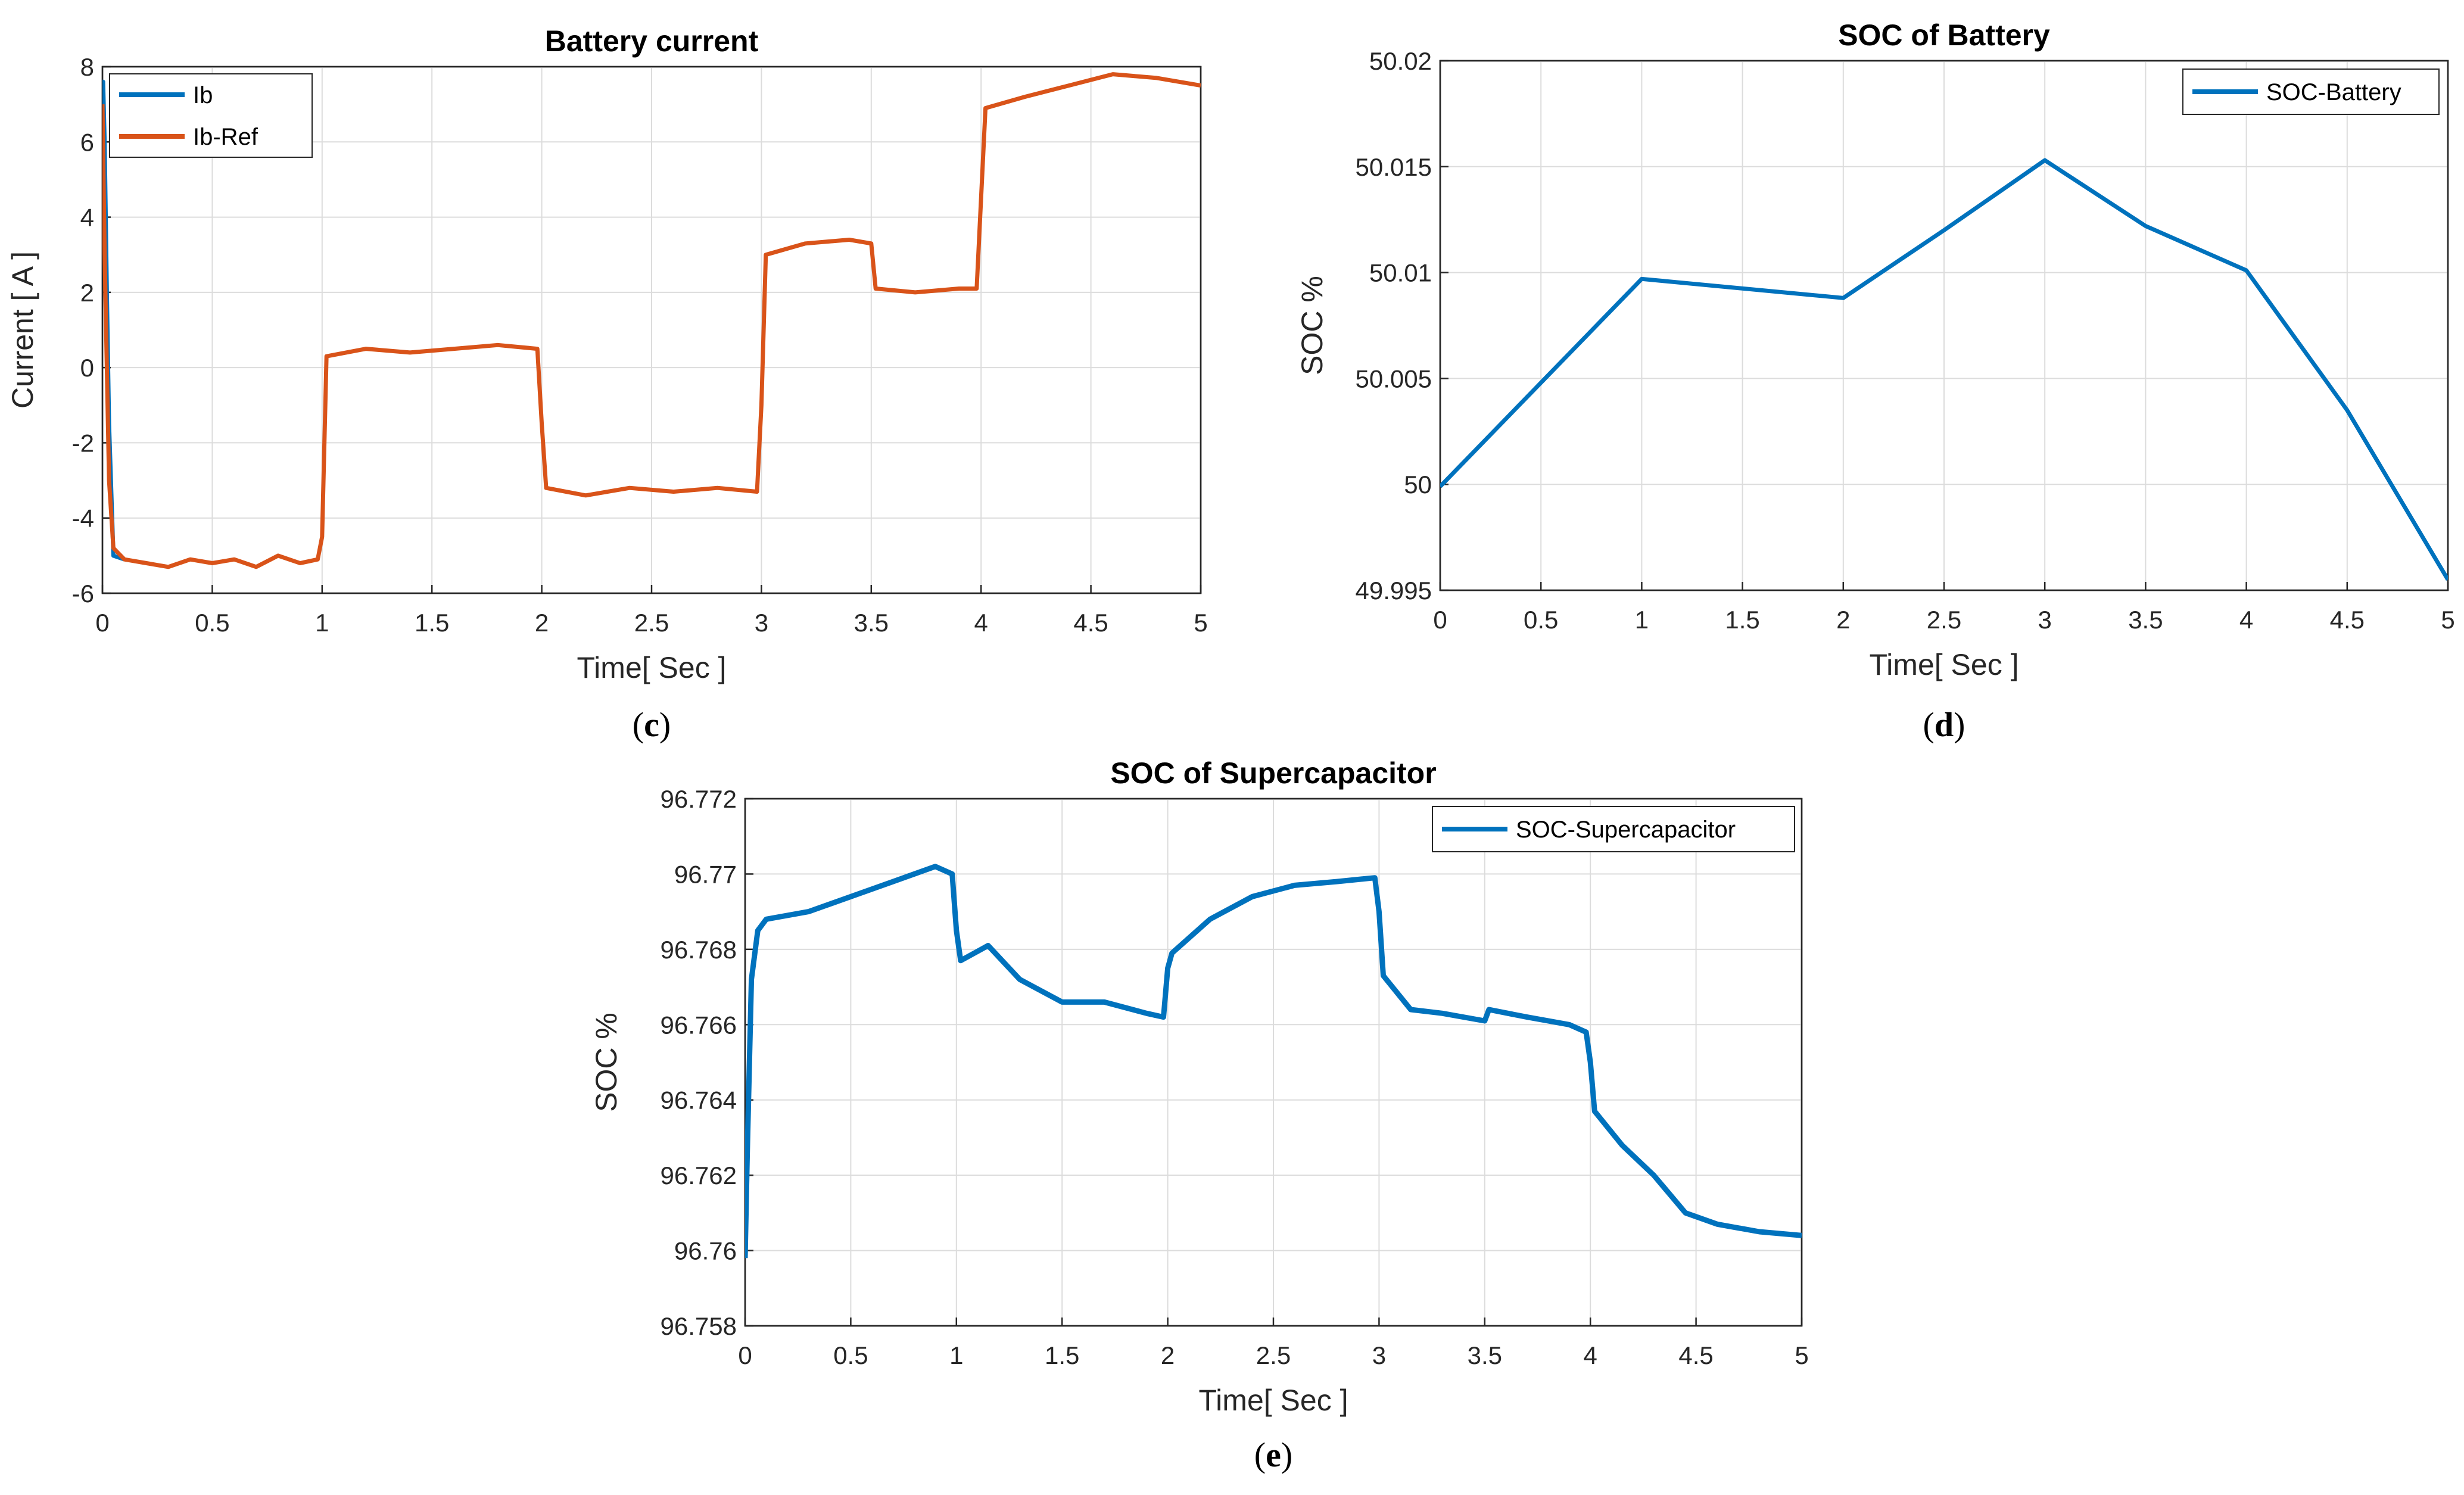 The width and height of the screenshot is (2464, 1495). Describe the element at coordinates (22, 330) in the screenshot. I see `y-axis-label: Current [ A ]` at that location.